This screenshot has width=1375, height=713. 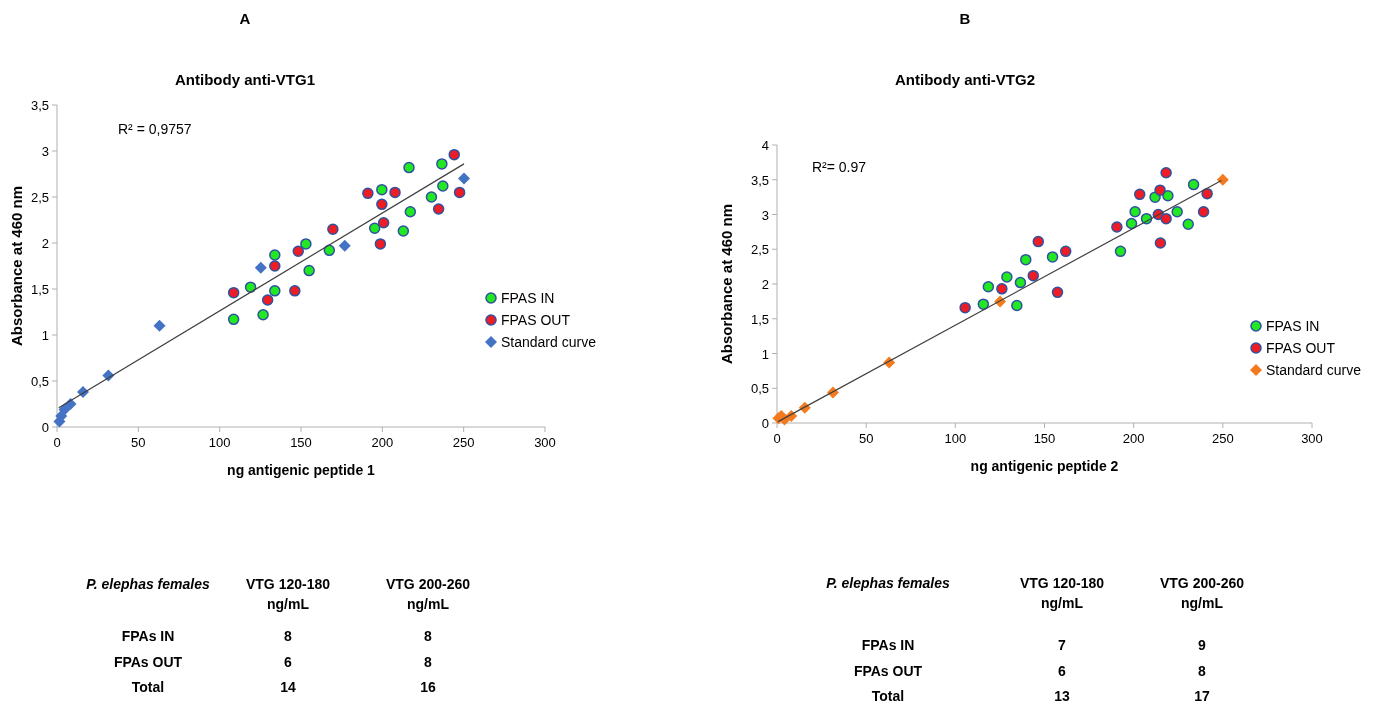 I want to click on chart-subtitle: Antibody anti-VTG1, so click(x=245, y=79).